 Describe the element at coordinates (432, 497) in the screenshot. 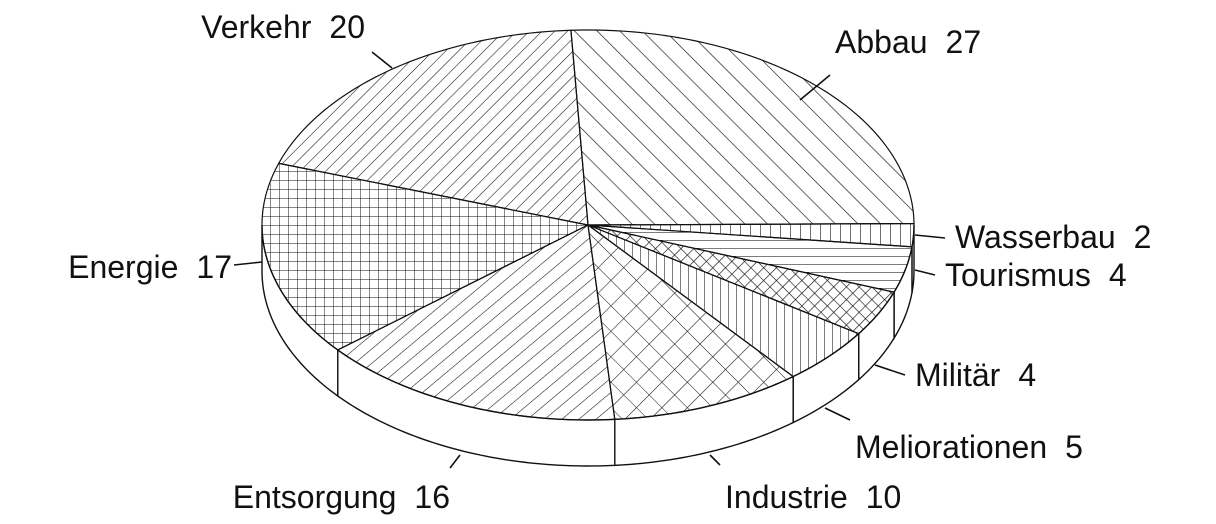

I see `value-label: 16` at that location.